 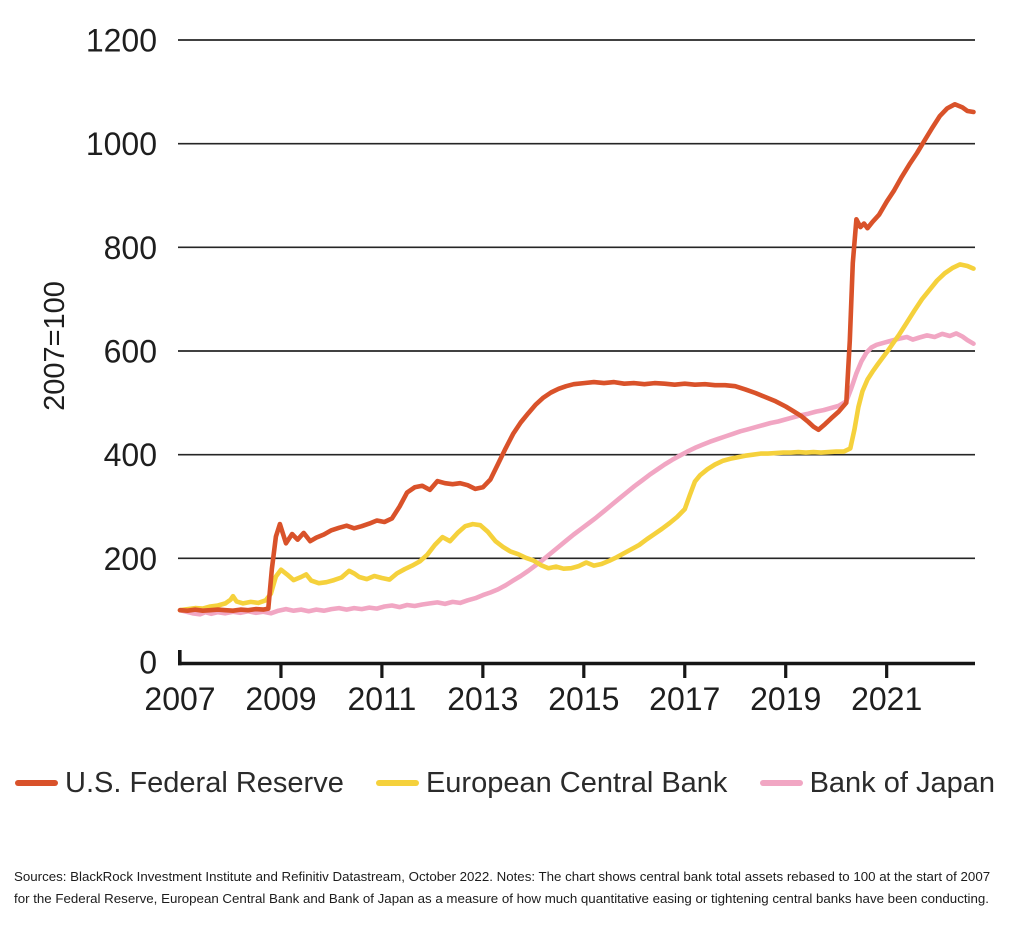 What do you see at coordinates (381, 699) in the screenshot?
I see `x-tick-label-2011: 2011` at bounding box center [381, 699].